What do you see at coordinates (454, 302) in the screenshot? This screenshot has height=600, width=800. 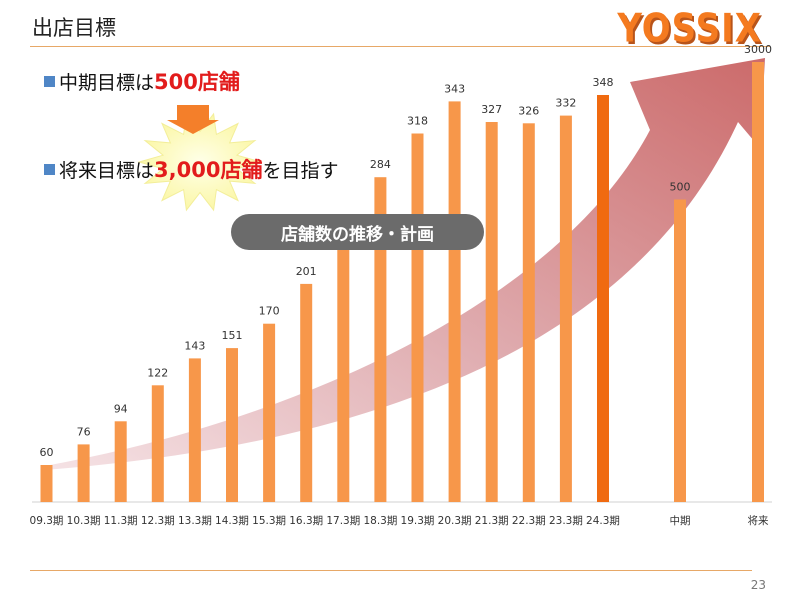 I see `bar-20.3期` at bounding box center [454, 302].